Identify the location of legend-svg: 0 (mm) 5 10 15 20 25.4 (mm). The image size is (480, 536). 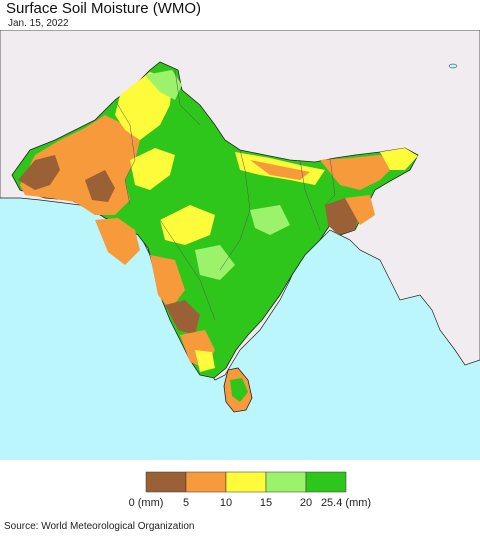
(250, 490).